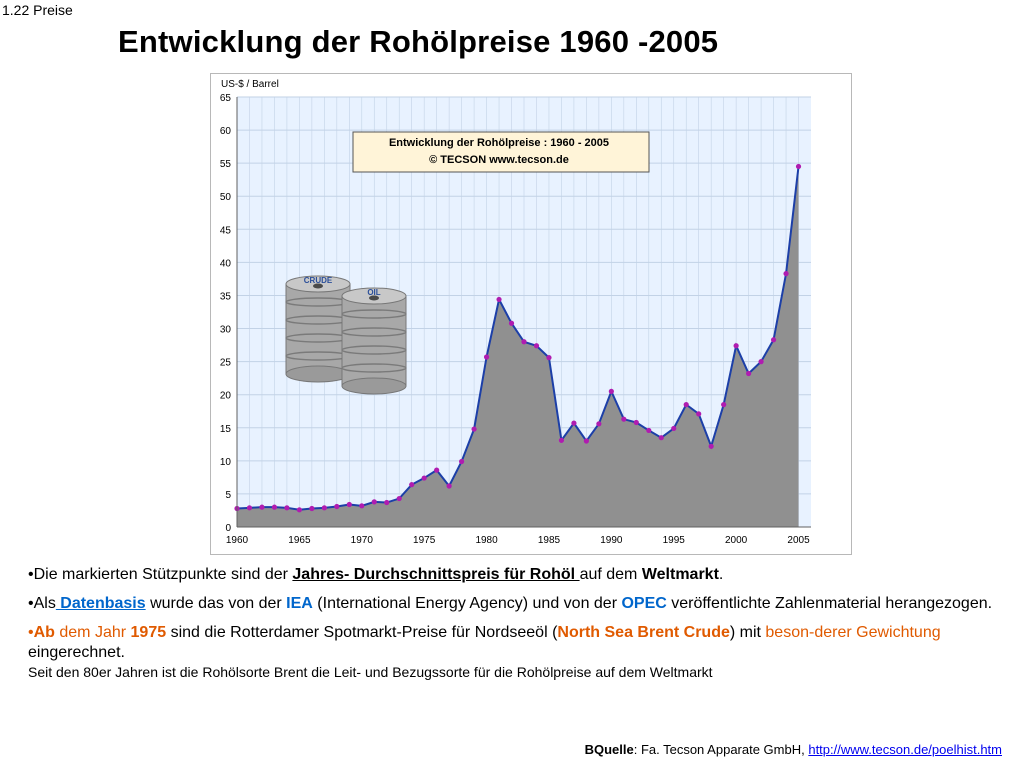  What do you see at coordinates (216, 603) in the screenshot?
I see `bullet-2-text-mid: wurde das von der` at bounding box center [216, 603].